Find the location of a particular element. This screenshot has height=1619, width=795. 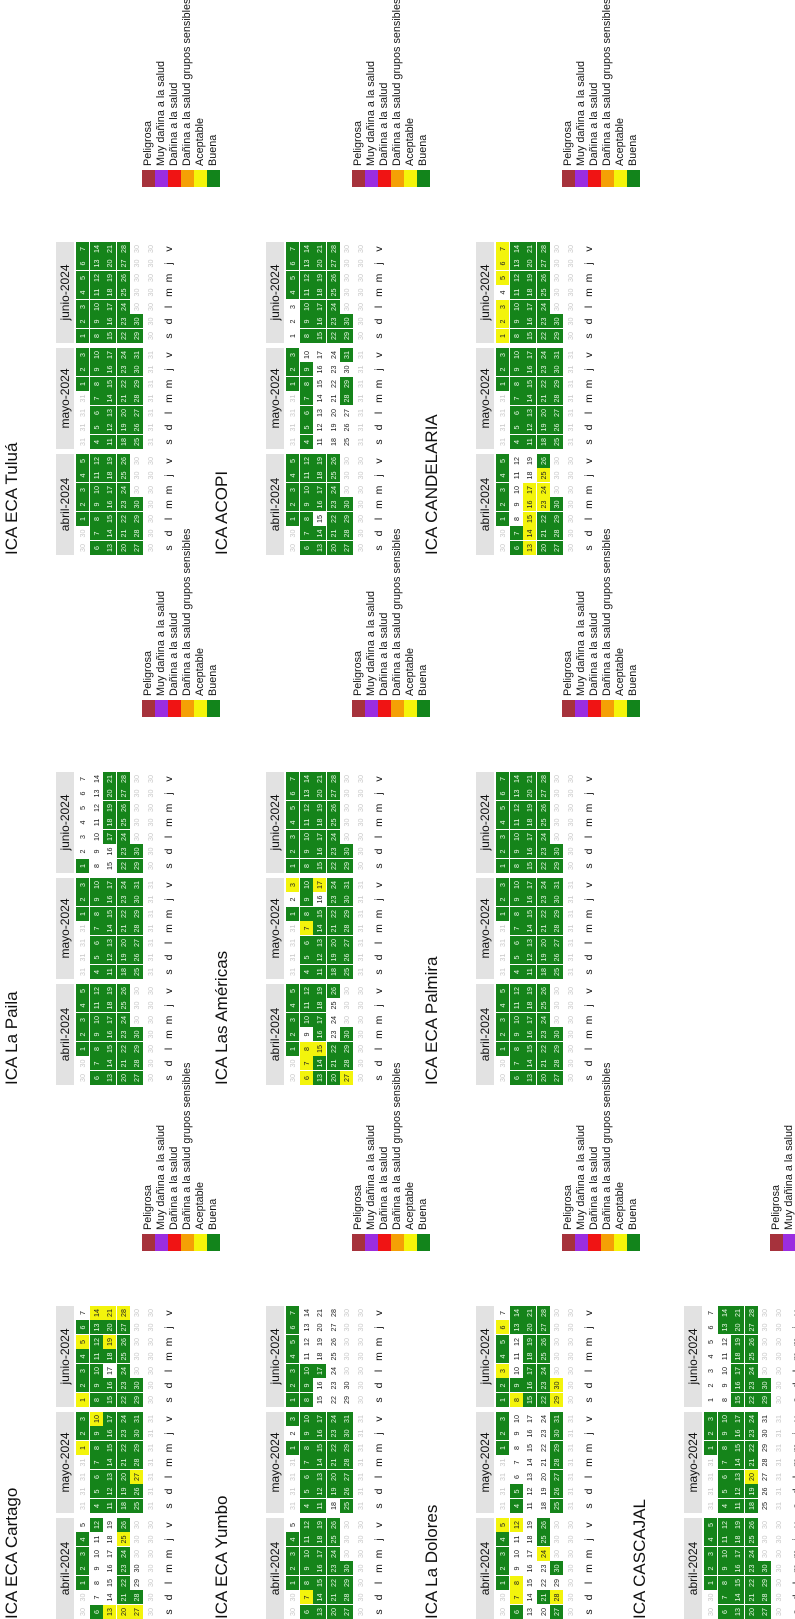

weekday-label: v is located at coordinates (793, 1419).